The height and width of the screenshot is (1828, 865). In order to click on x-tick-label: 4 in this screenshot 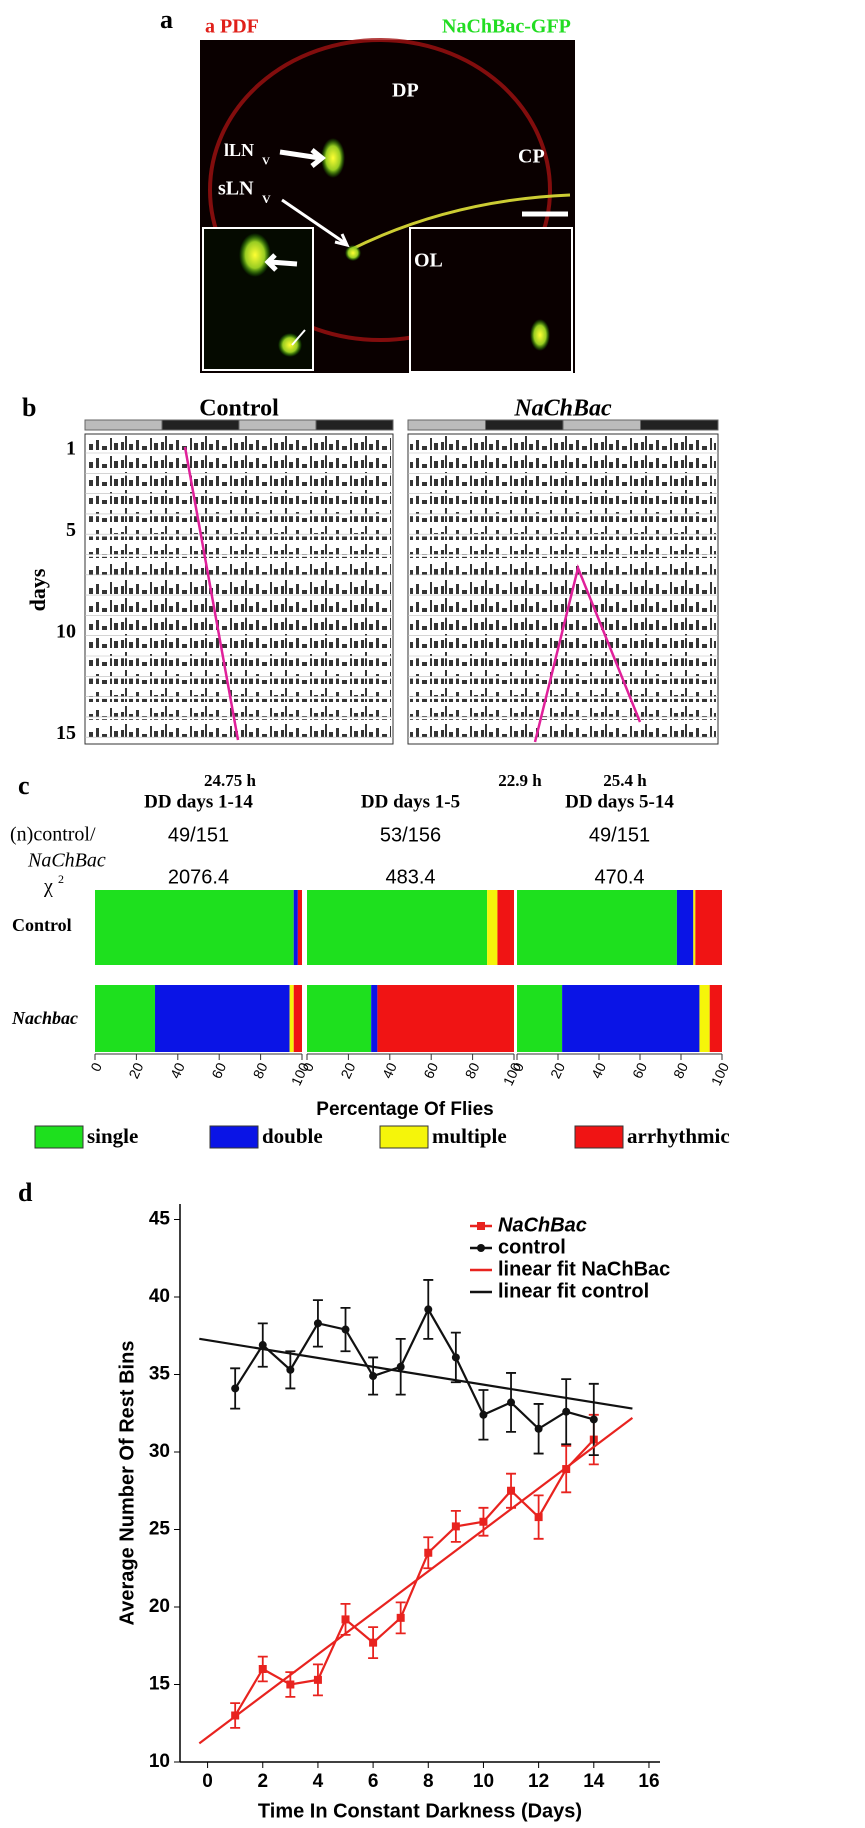, I will do `click(318, 1781)`.